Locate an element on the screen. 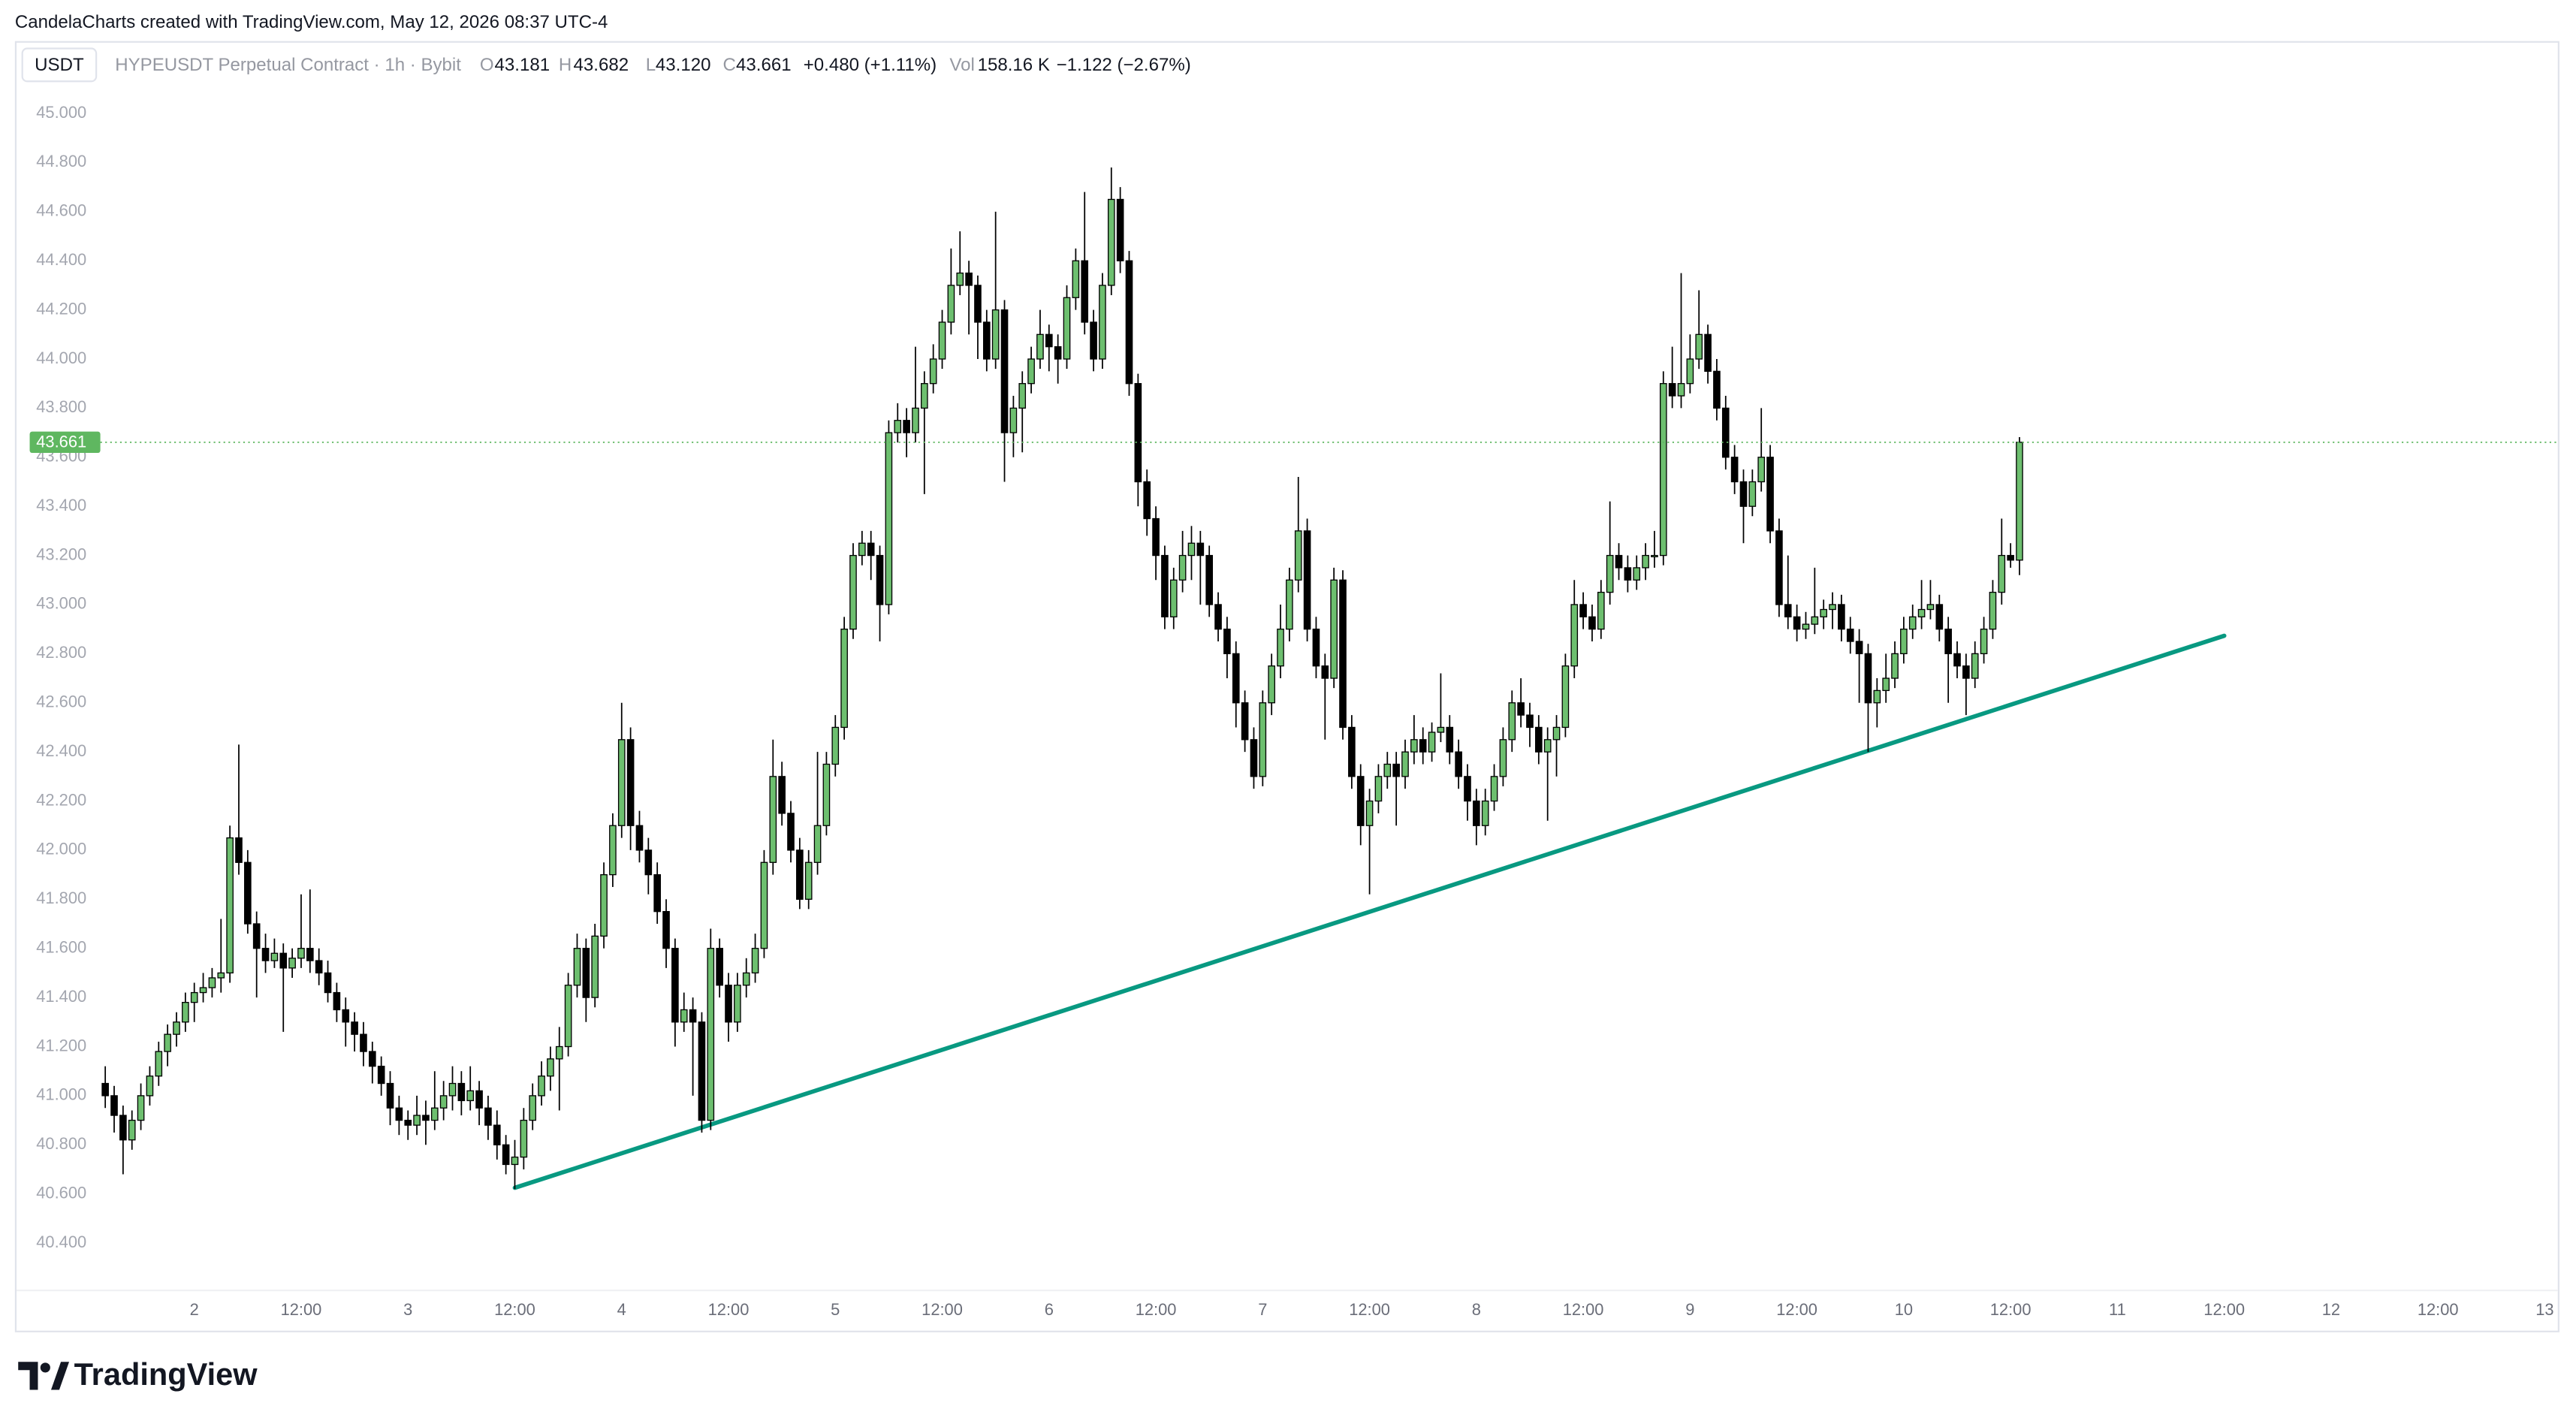 This screenshot has width=2576, height=1421. y-tick-label: 44.000 is located at coordinates (61, 358).